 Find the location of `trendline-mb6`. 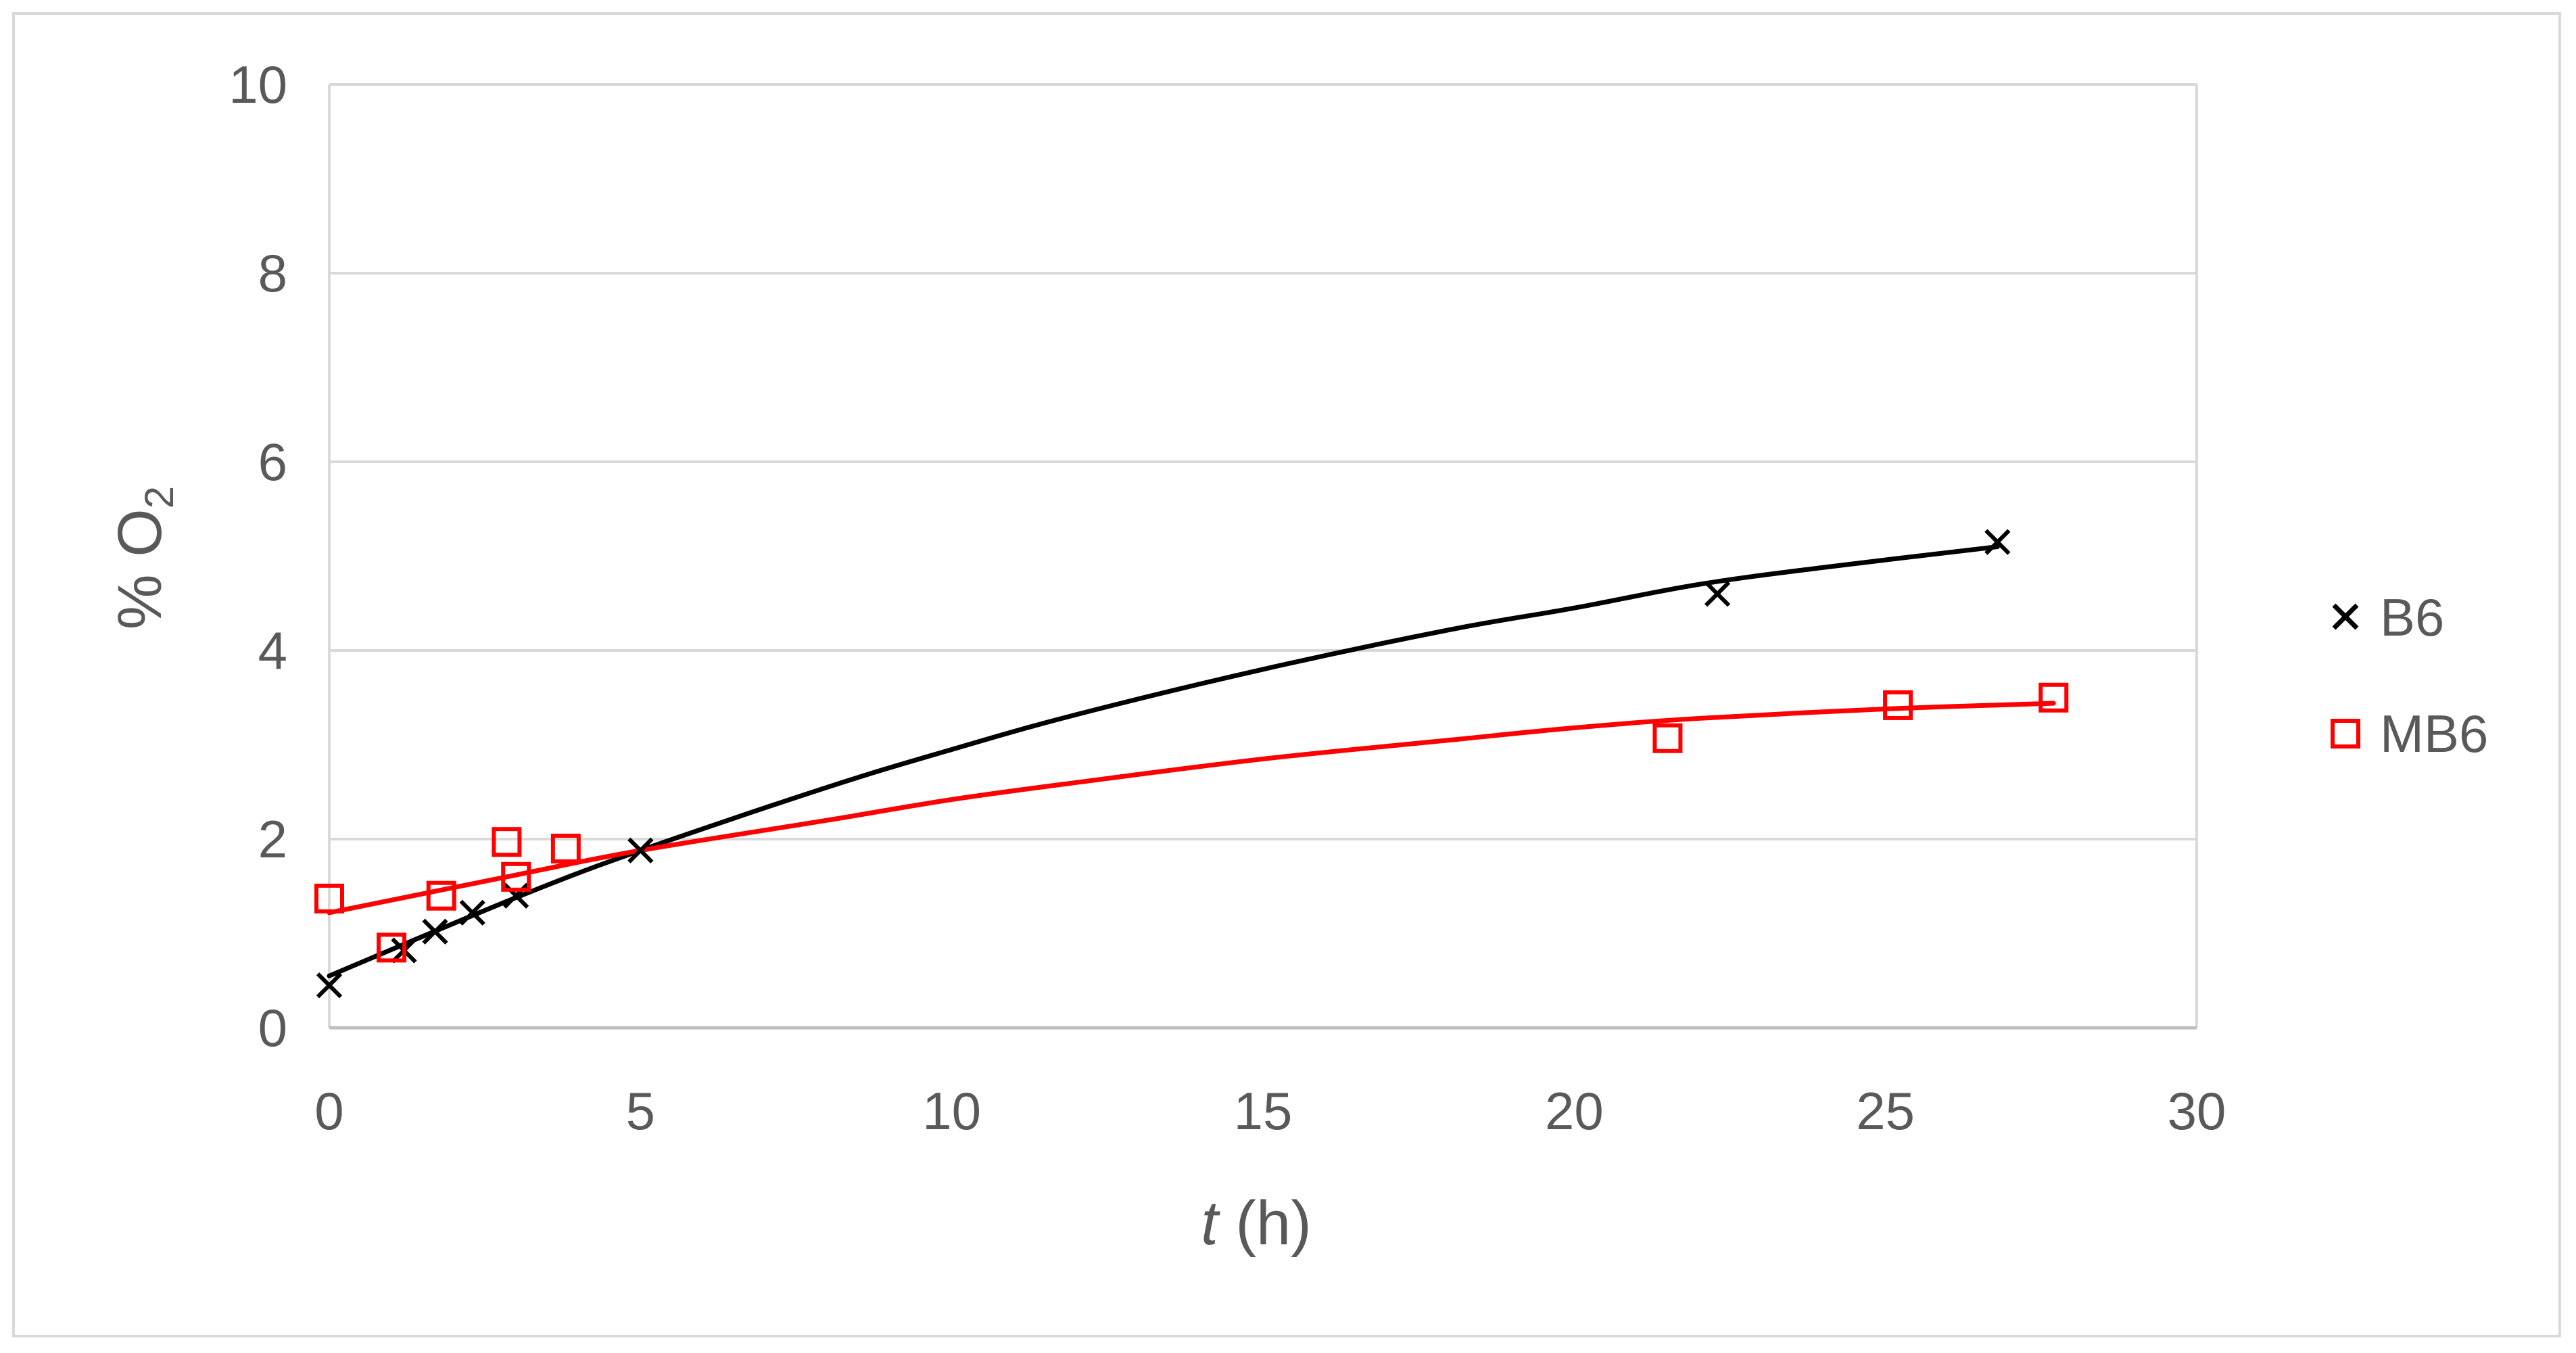

trendline-mb6 is located at coordinates (1191, 808).